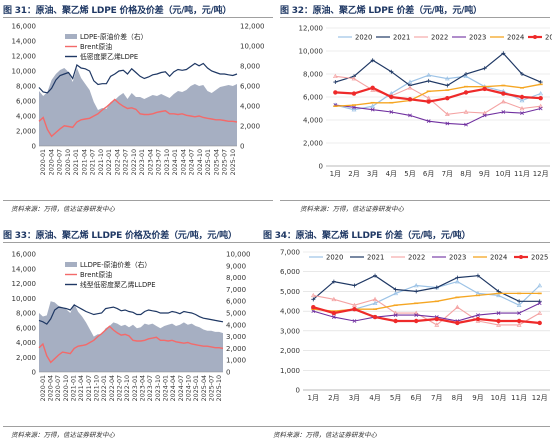 The height and width of the screenshot is (441, 552). I want to click on series-line-2023, so click(426, 312).